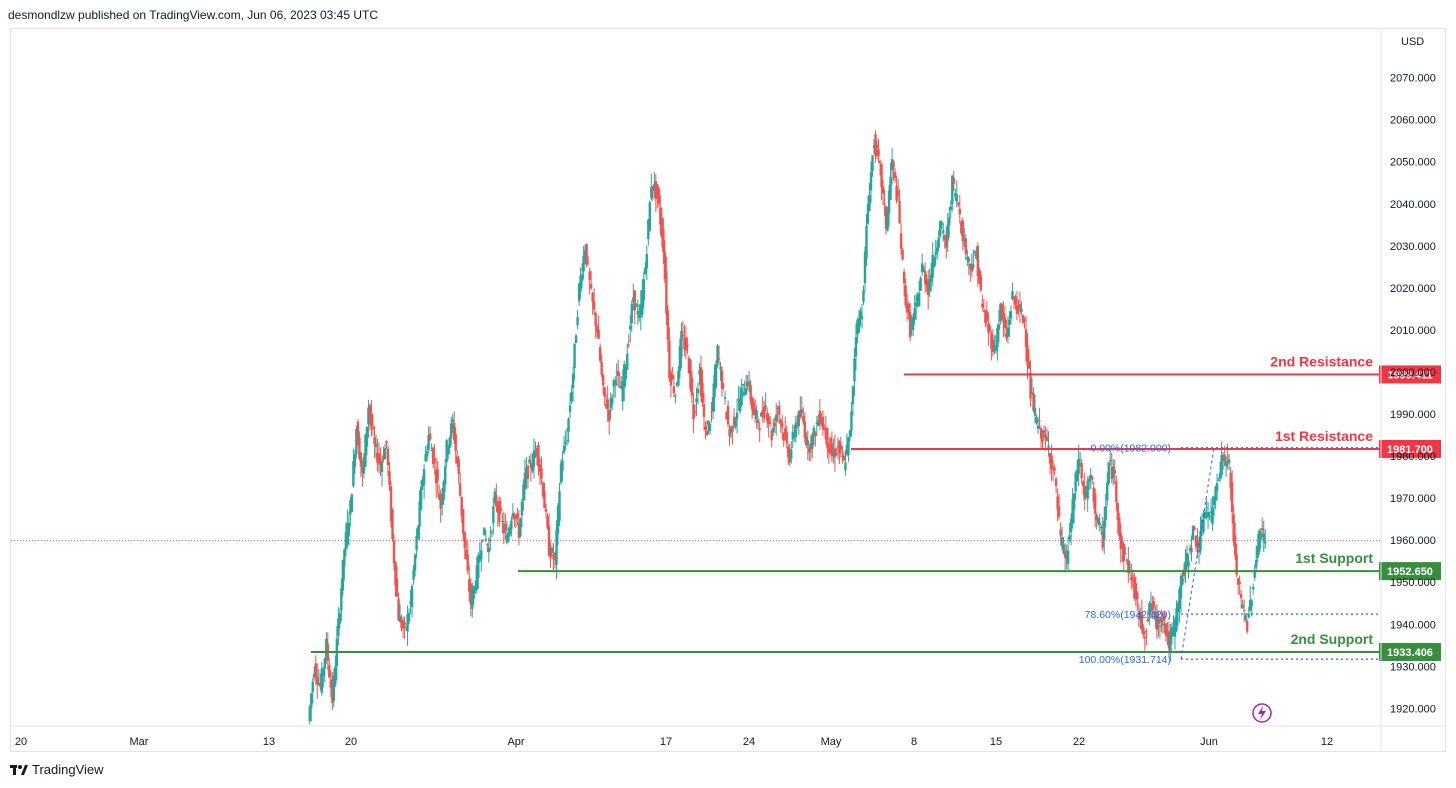 The height and width of the screenshot is (788, 1456). Describe the element at coordinates (139, 742) in the screenshot. I see `x-tick-label: Mar` at that location.